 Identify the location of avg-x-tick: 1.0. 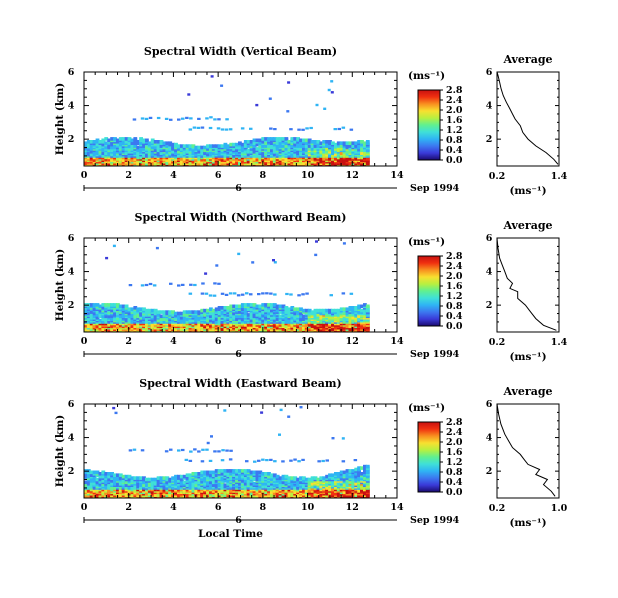
(559, 508).